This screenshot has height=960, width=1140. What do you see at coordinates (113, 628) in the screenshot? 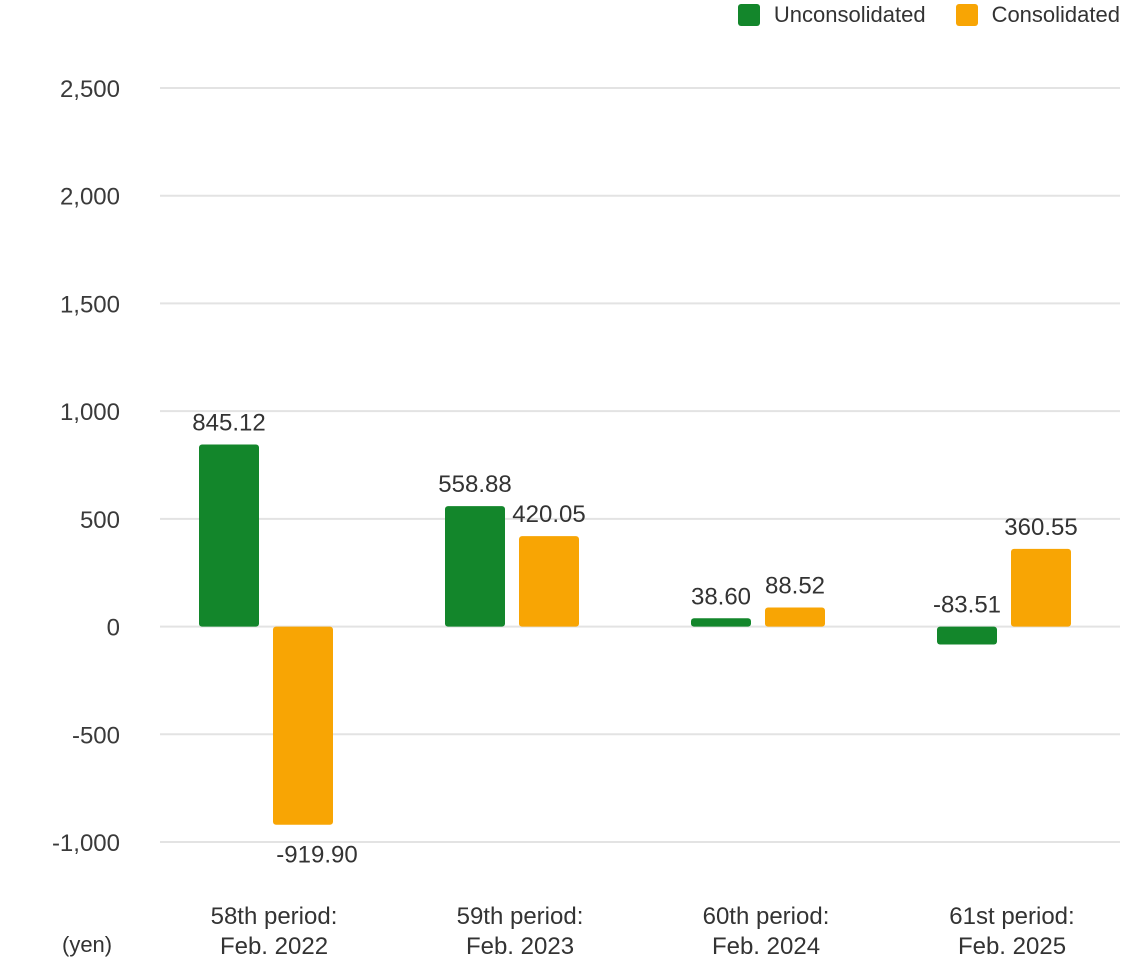
I see `y-tick-label: 0` at bounding box center [113, 628].